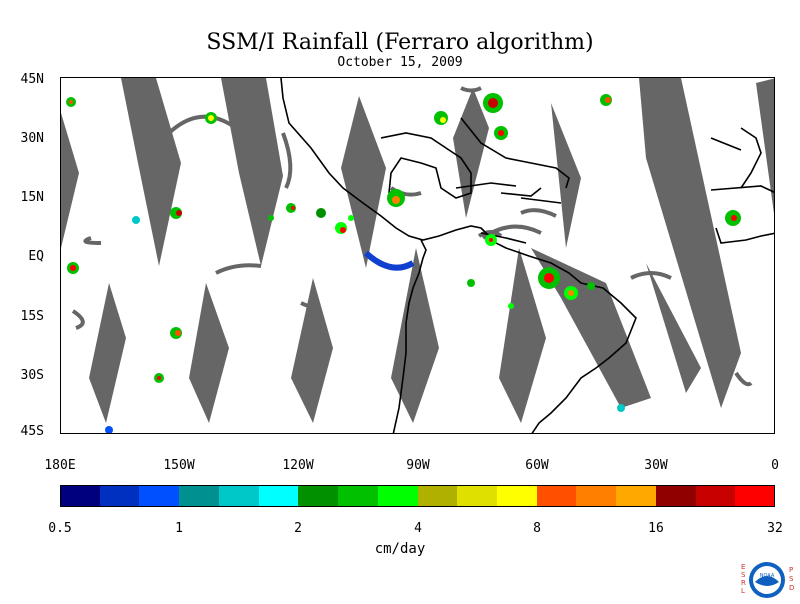 The image size is (800, 604). What do you see at coordinates (32, 79) in the screenshot?
I see `lat-label-45n: 45N` at bounding box center [32, 79].